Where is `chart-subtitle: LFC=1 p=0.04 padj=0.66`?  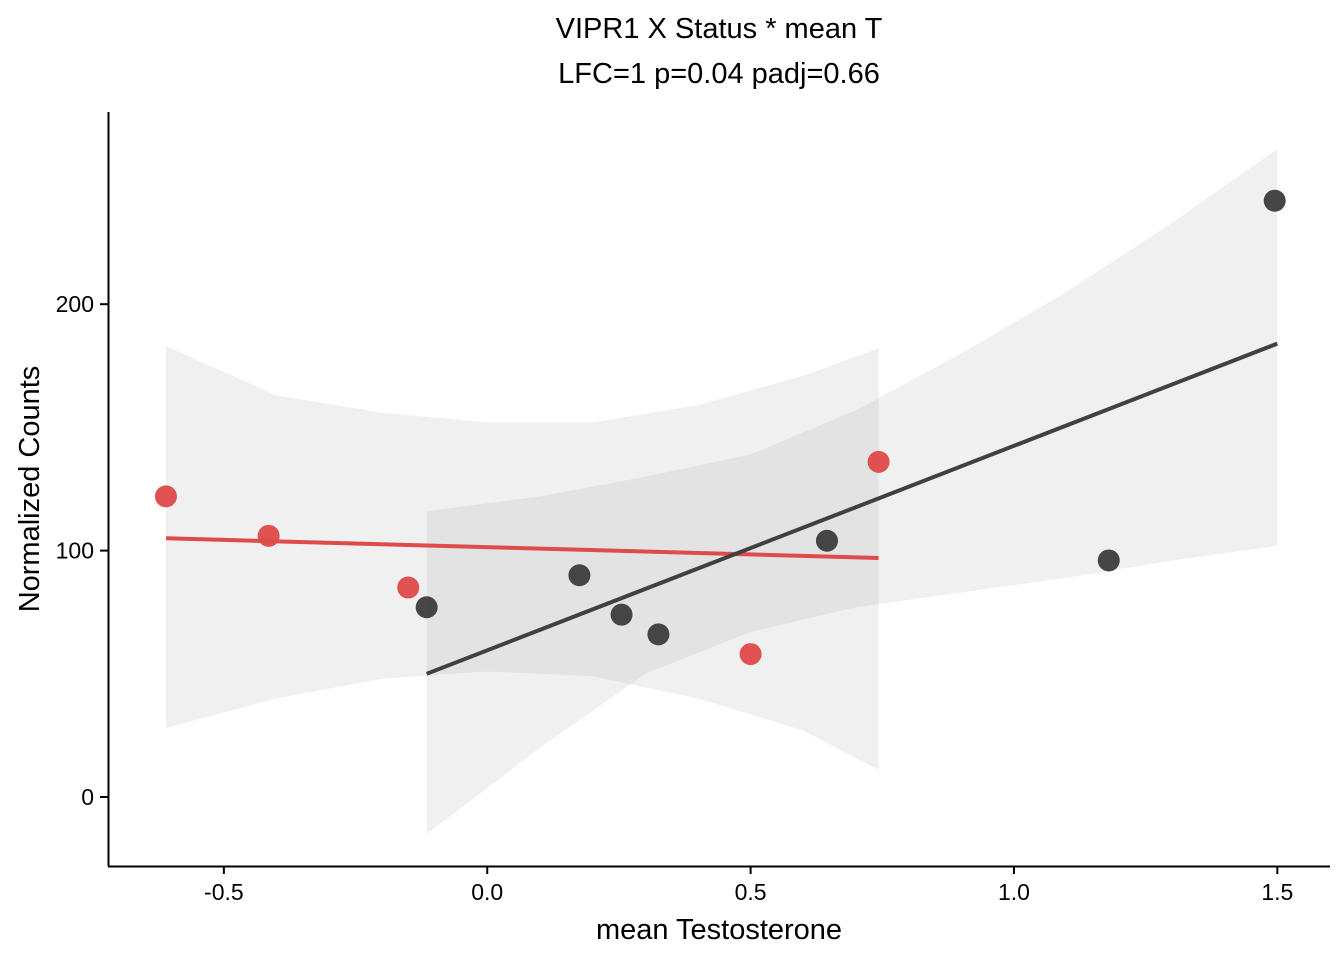 chart-subtitle: LFC=1 p=0.04 padj=0.66 is located at coordinates (719, 74).